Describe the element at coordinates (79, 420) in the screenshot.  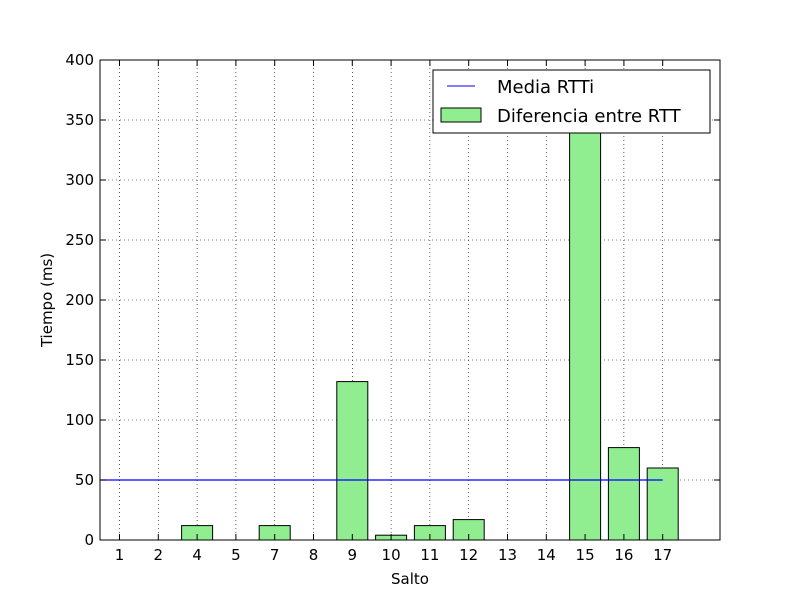
I see `y-tick-label: 100` at that location.